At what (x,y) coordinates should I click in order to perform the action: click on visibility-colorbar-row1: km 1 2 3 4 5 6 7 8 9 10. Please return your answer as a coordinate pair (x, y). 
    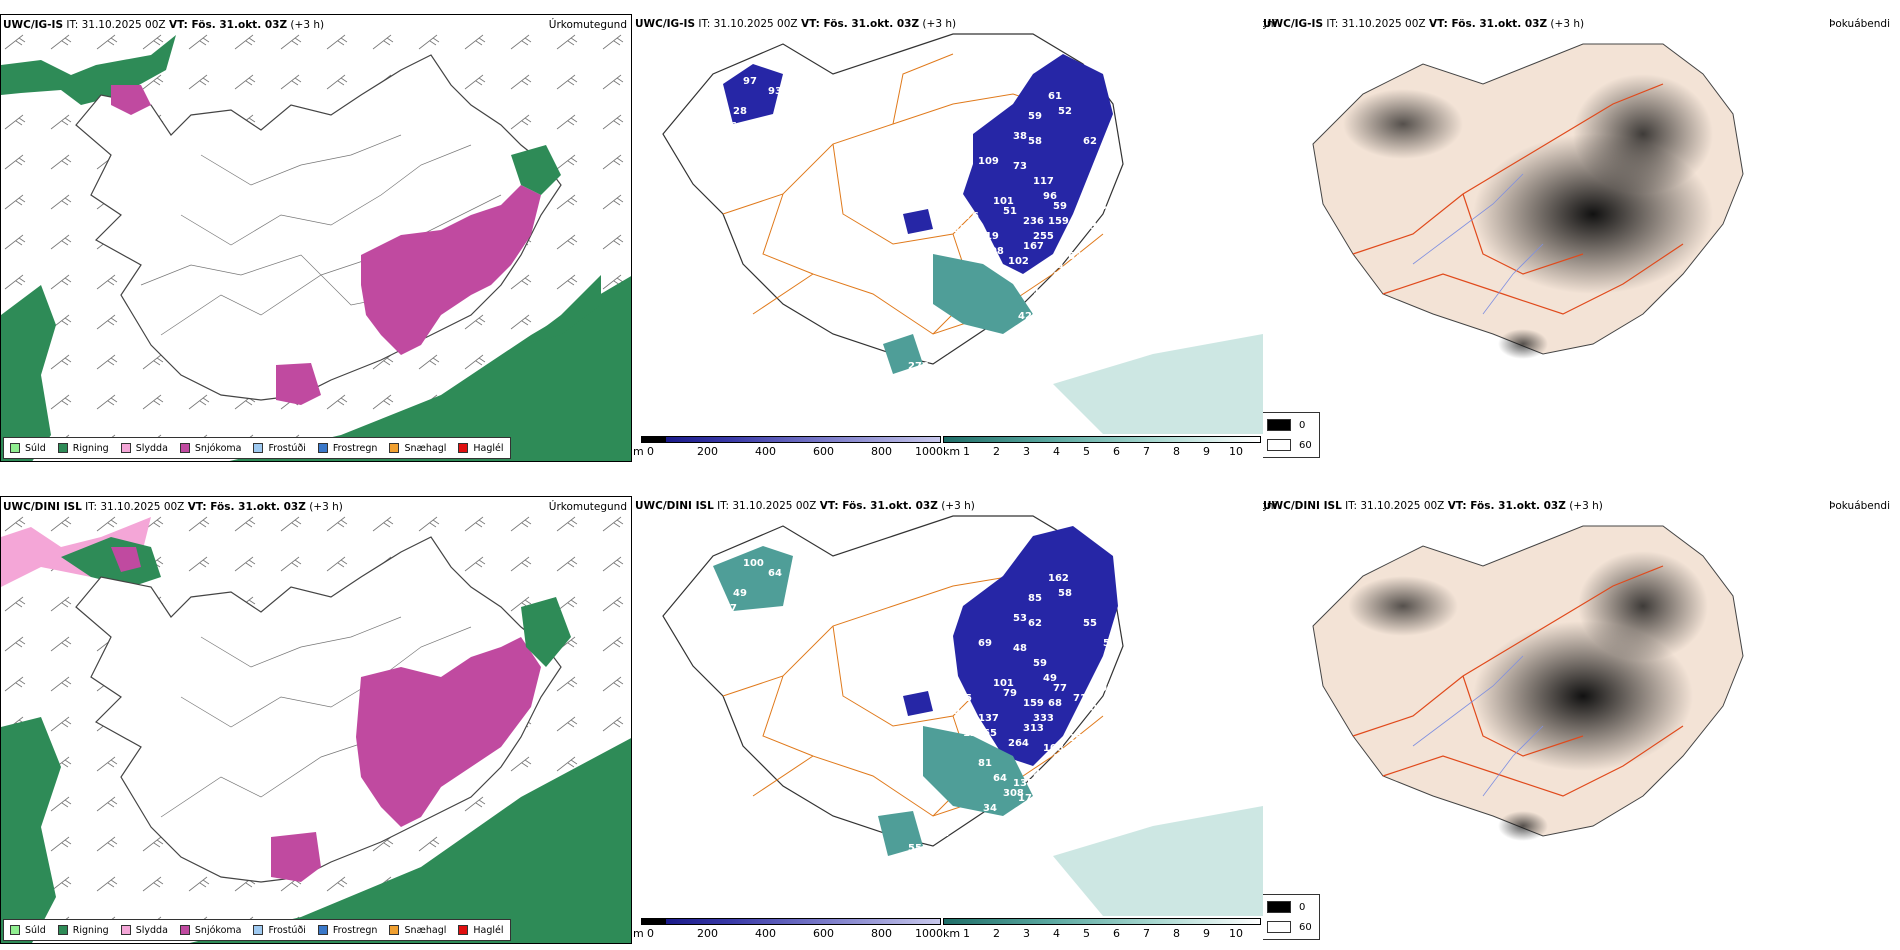
    Looking at the image, I should click on (1103, 449).